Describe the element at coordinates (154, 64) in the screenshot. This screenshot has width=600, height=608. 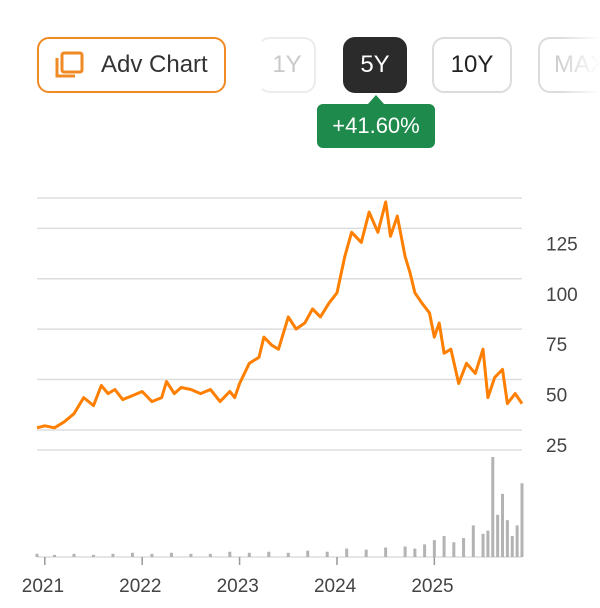
I see `adv-chart-label: Adv Chart` at that location.